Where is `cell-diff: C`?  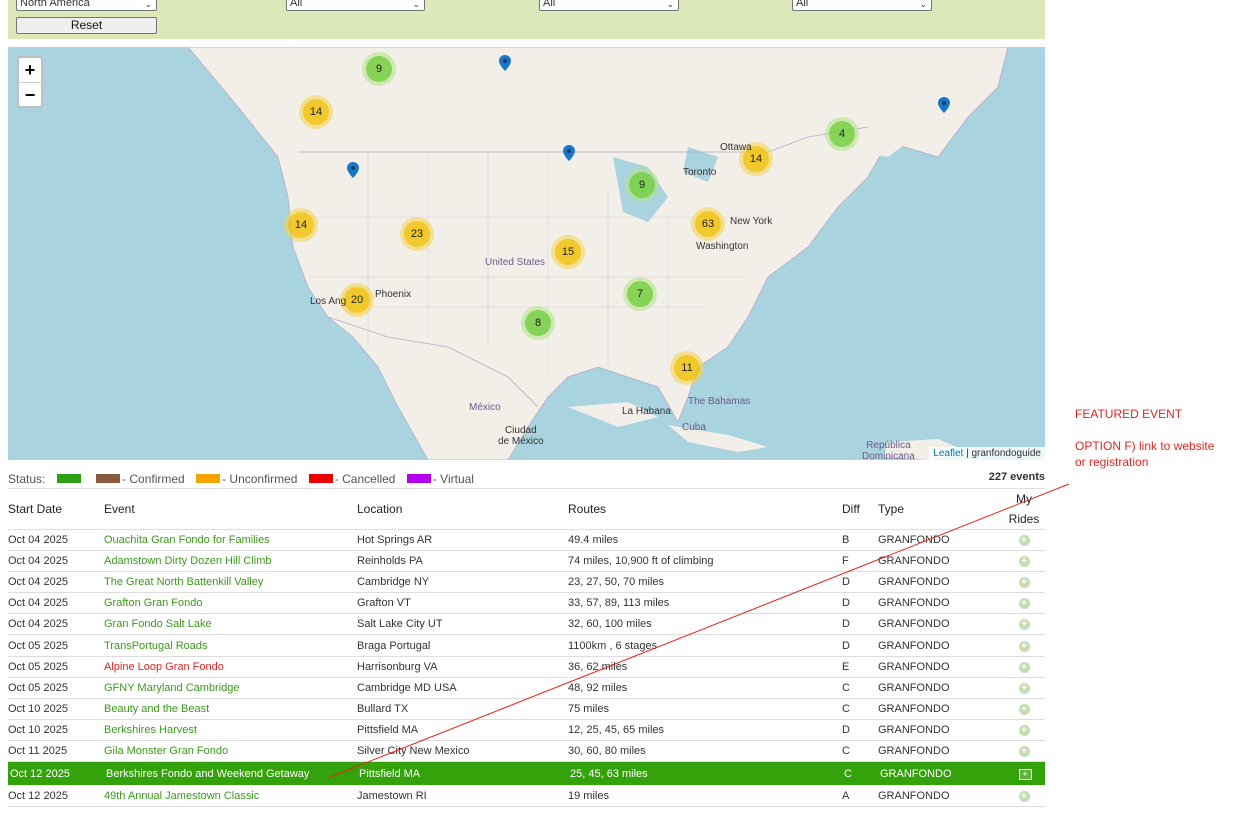
cell-diff: C is located at coordinates (860, 751).